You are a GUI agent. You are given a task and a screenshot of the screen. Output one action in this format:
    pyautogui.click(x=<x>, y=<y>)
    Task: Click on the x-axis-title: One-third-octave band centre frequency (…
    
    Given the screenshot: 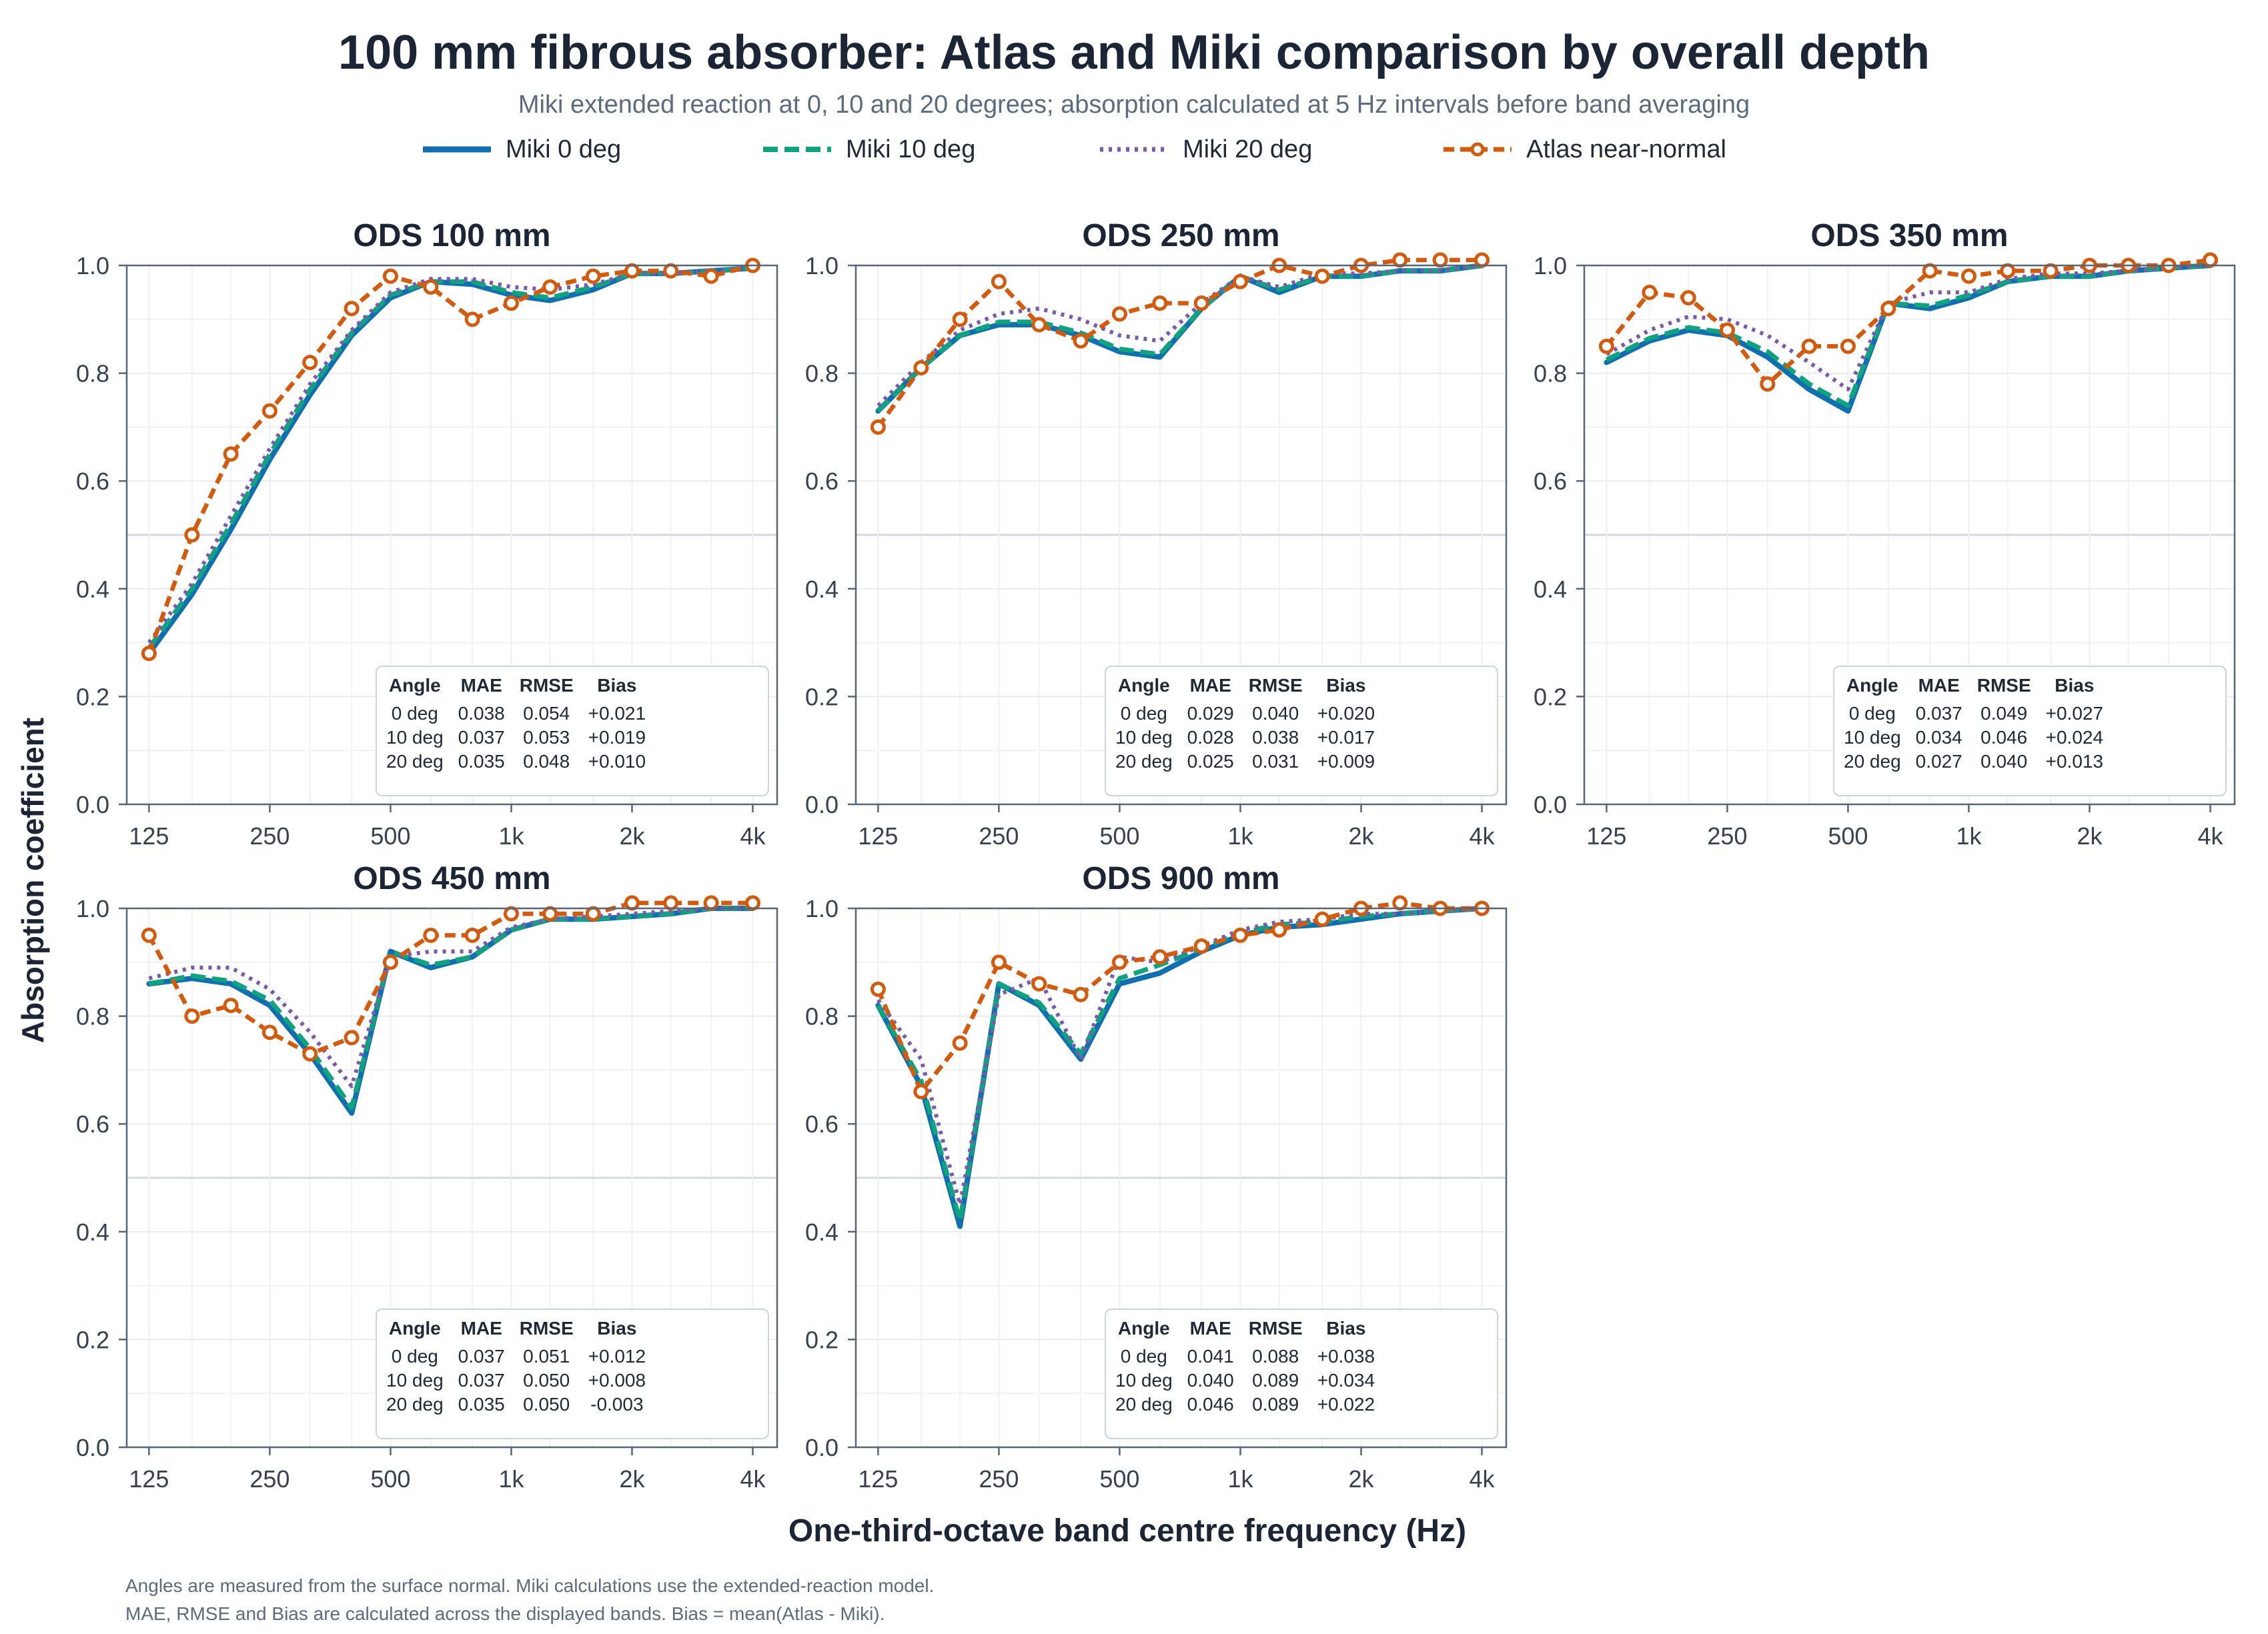 What is the action you would take?
    pyautogui.click(x=1127, y=1531)
    